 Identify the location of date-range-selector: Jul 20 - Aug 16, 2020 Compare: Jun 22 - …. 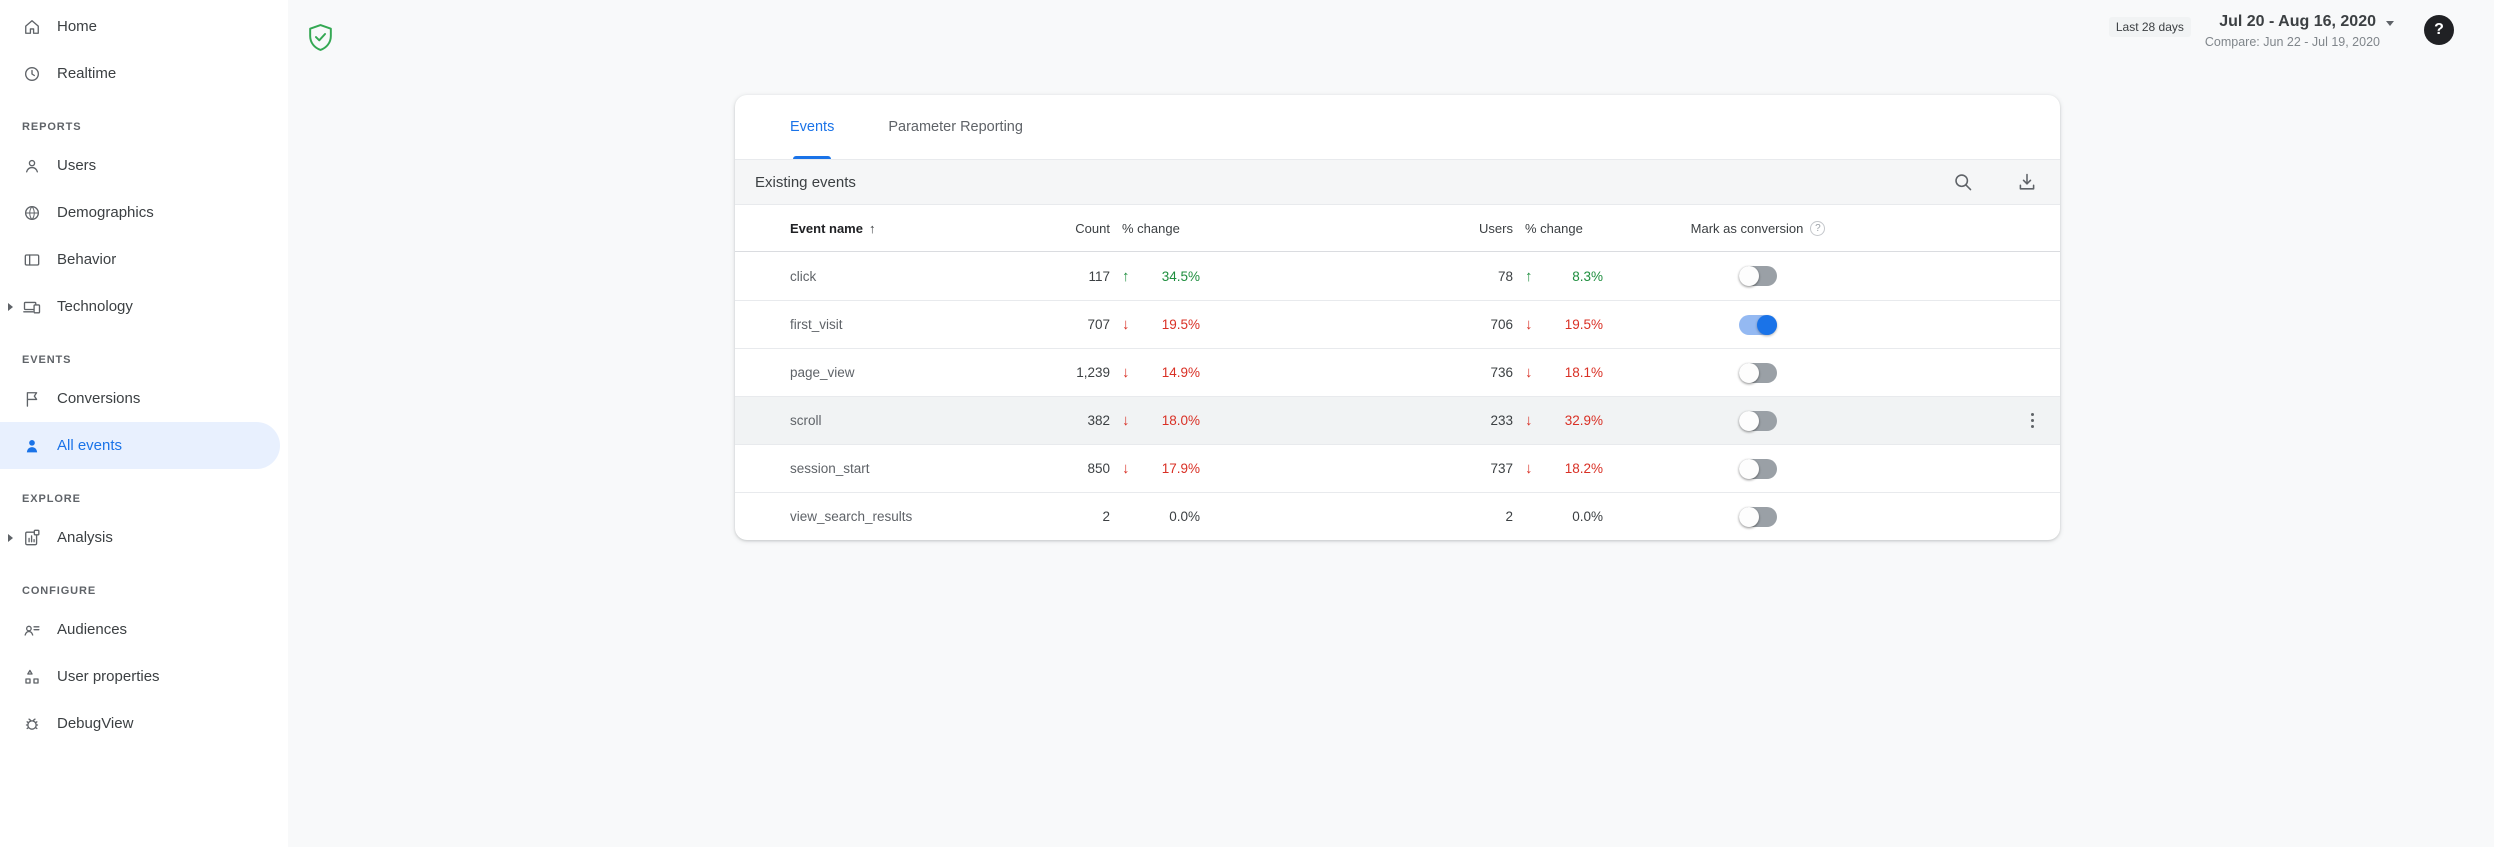
(2299, 31).